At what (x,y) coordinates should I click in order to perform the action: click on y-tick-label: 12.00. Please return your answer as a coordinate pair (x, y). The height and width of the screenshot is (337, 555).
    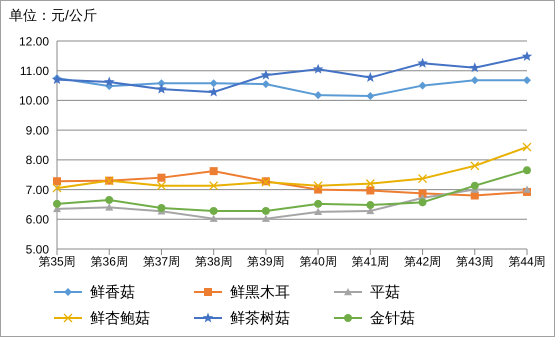
    Looking at the image, I should click on (34, 41).